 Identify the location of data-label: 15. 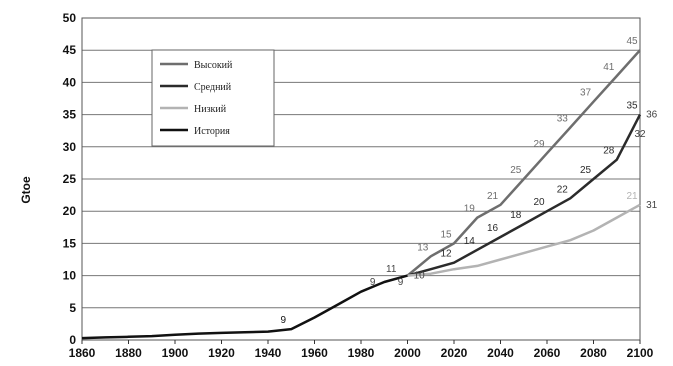
(446, 234).